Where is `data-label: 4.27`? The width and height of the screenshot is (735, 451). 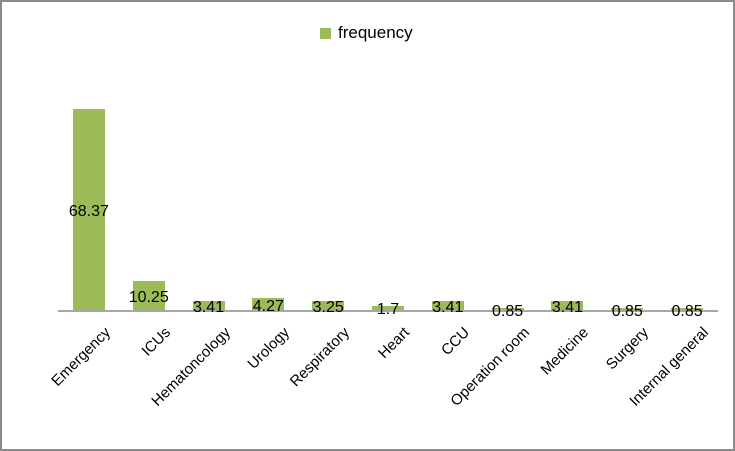 data-label: 4.27 is located at coordinates (268, 306).